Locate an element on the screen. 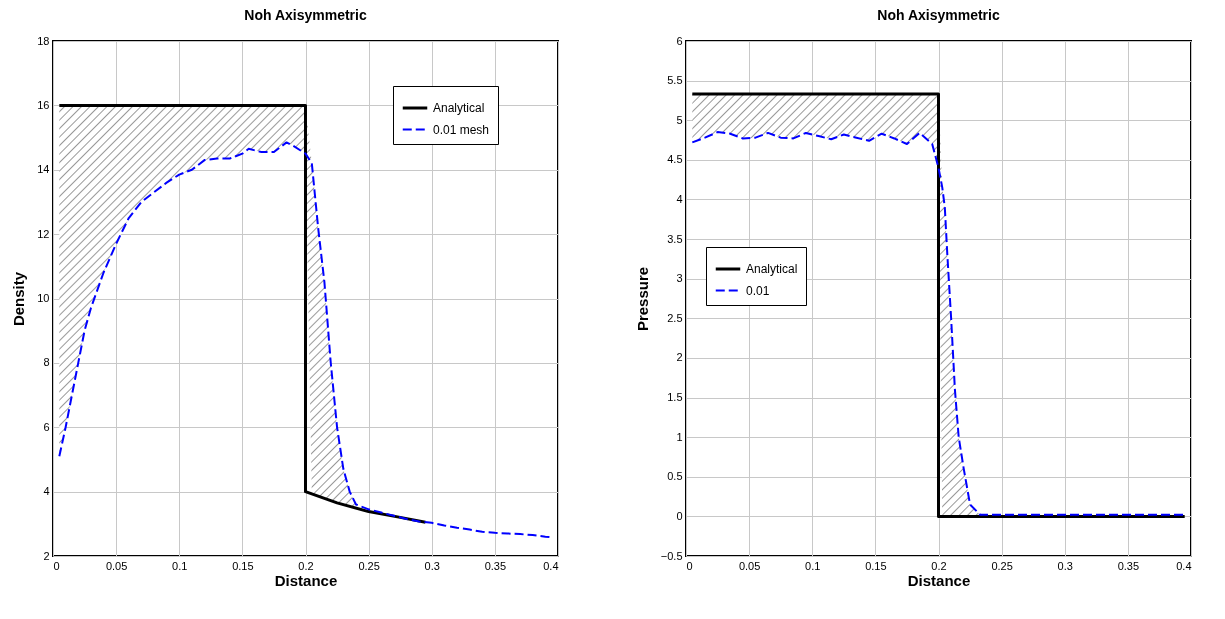 The image size is (1225, 619). y-tick-label: 0.5 is located at coordinates (675, 476).